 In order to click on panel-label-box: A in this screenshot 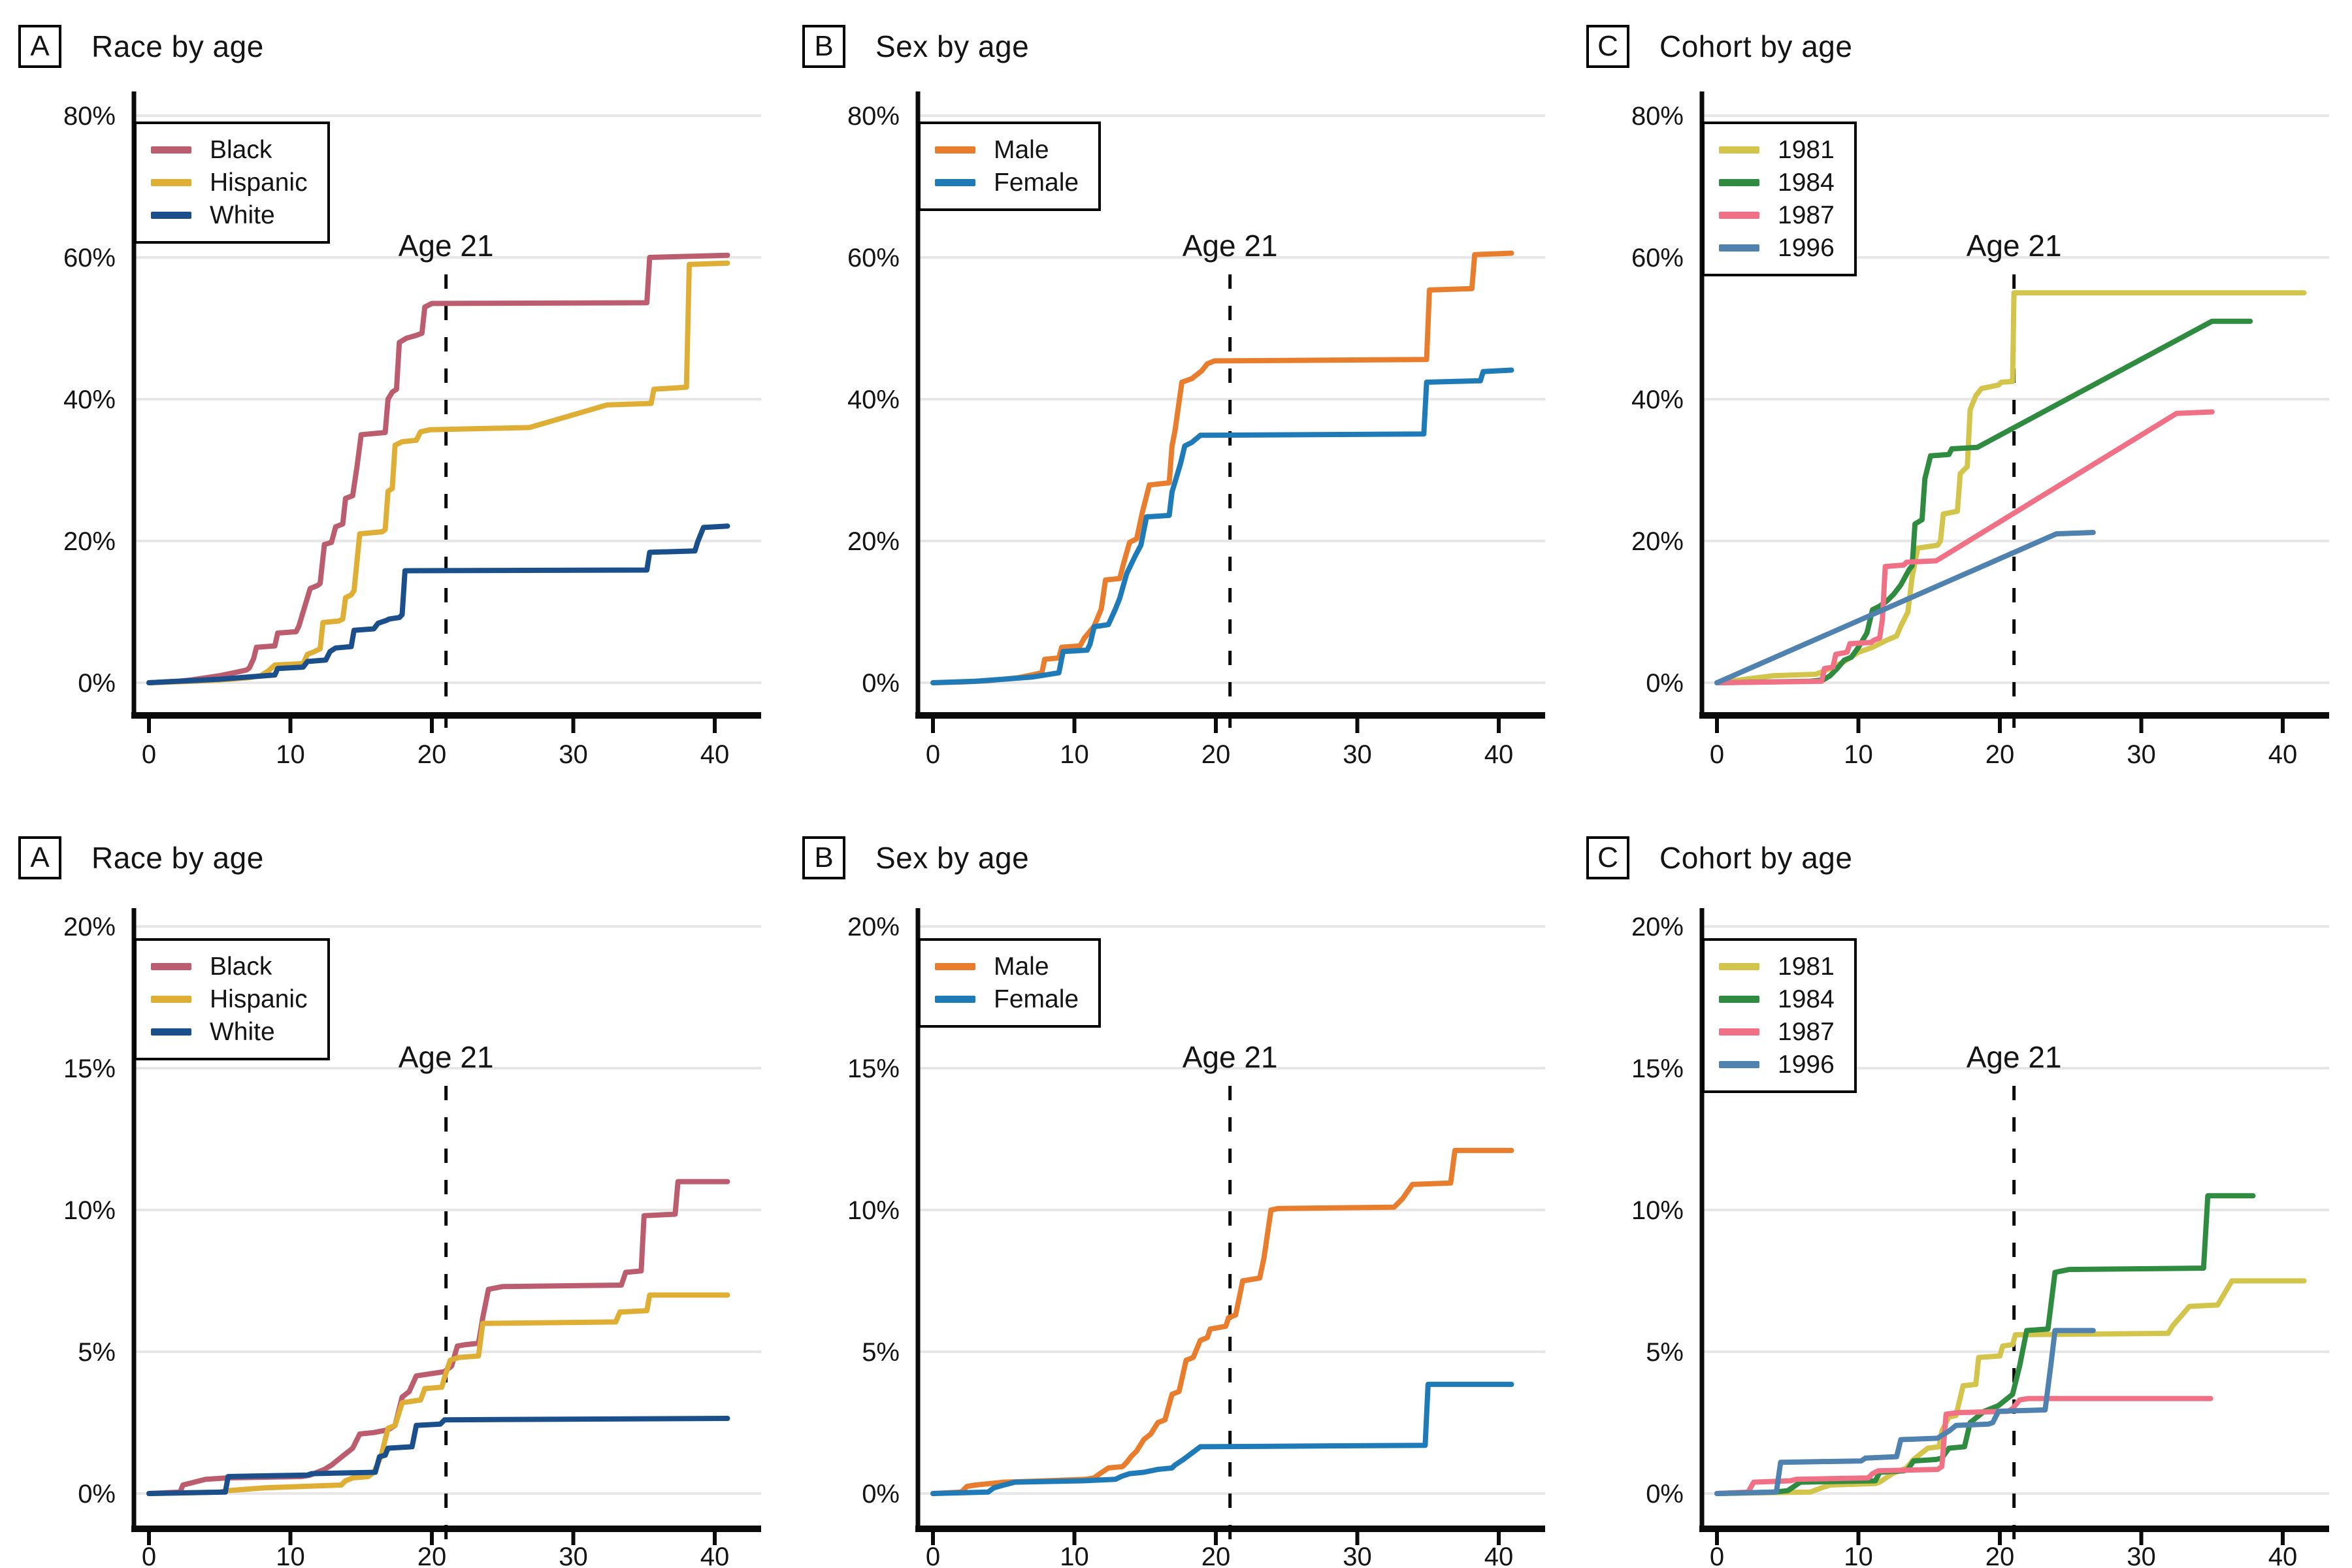, I will do `click(39, 46)`.